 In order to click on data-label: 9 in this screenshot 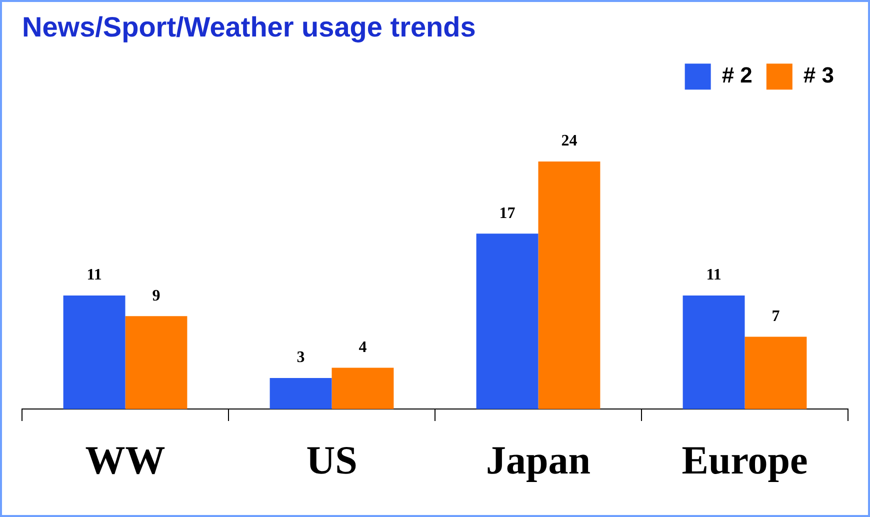, I will do `click(156, 295)`.